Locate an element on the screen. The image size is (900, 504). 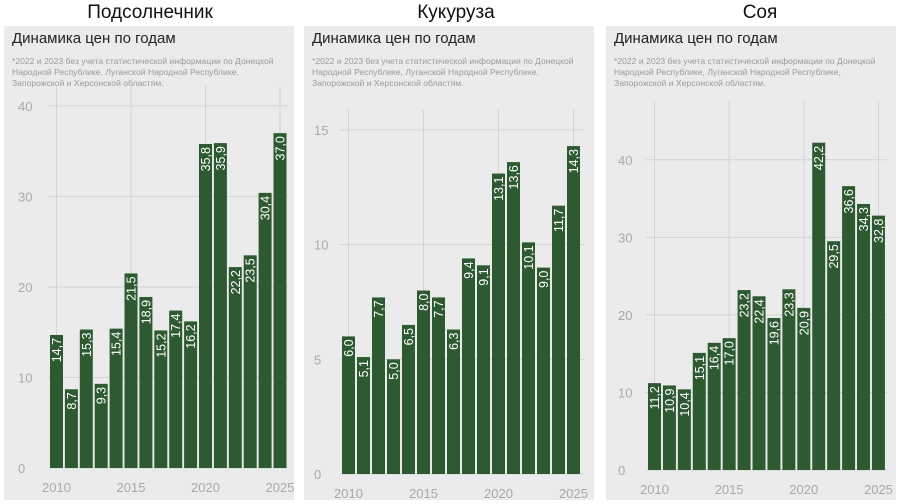
chart-title: Динамика цен по годам is located at coordinates (696, 38).